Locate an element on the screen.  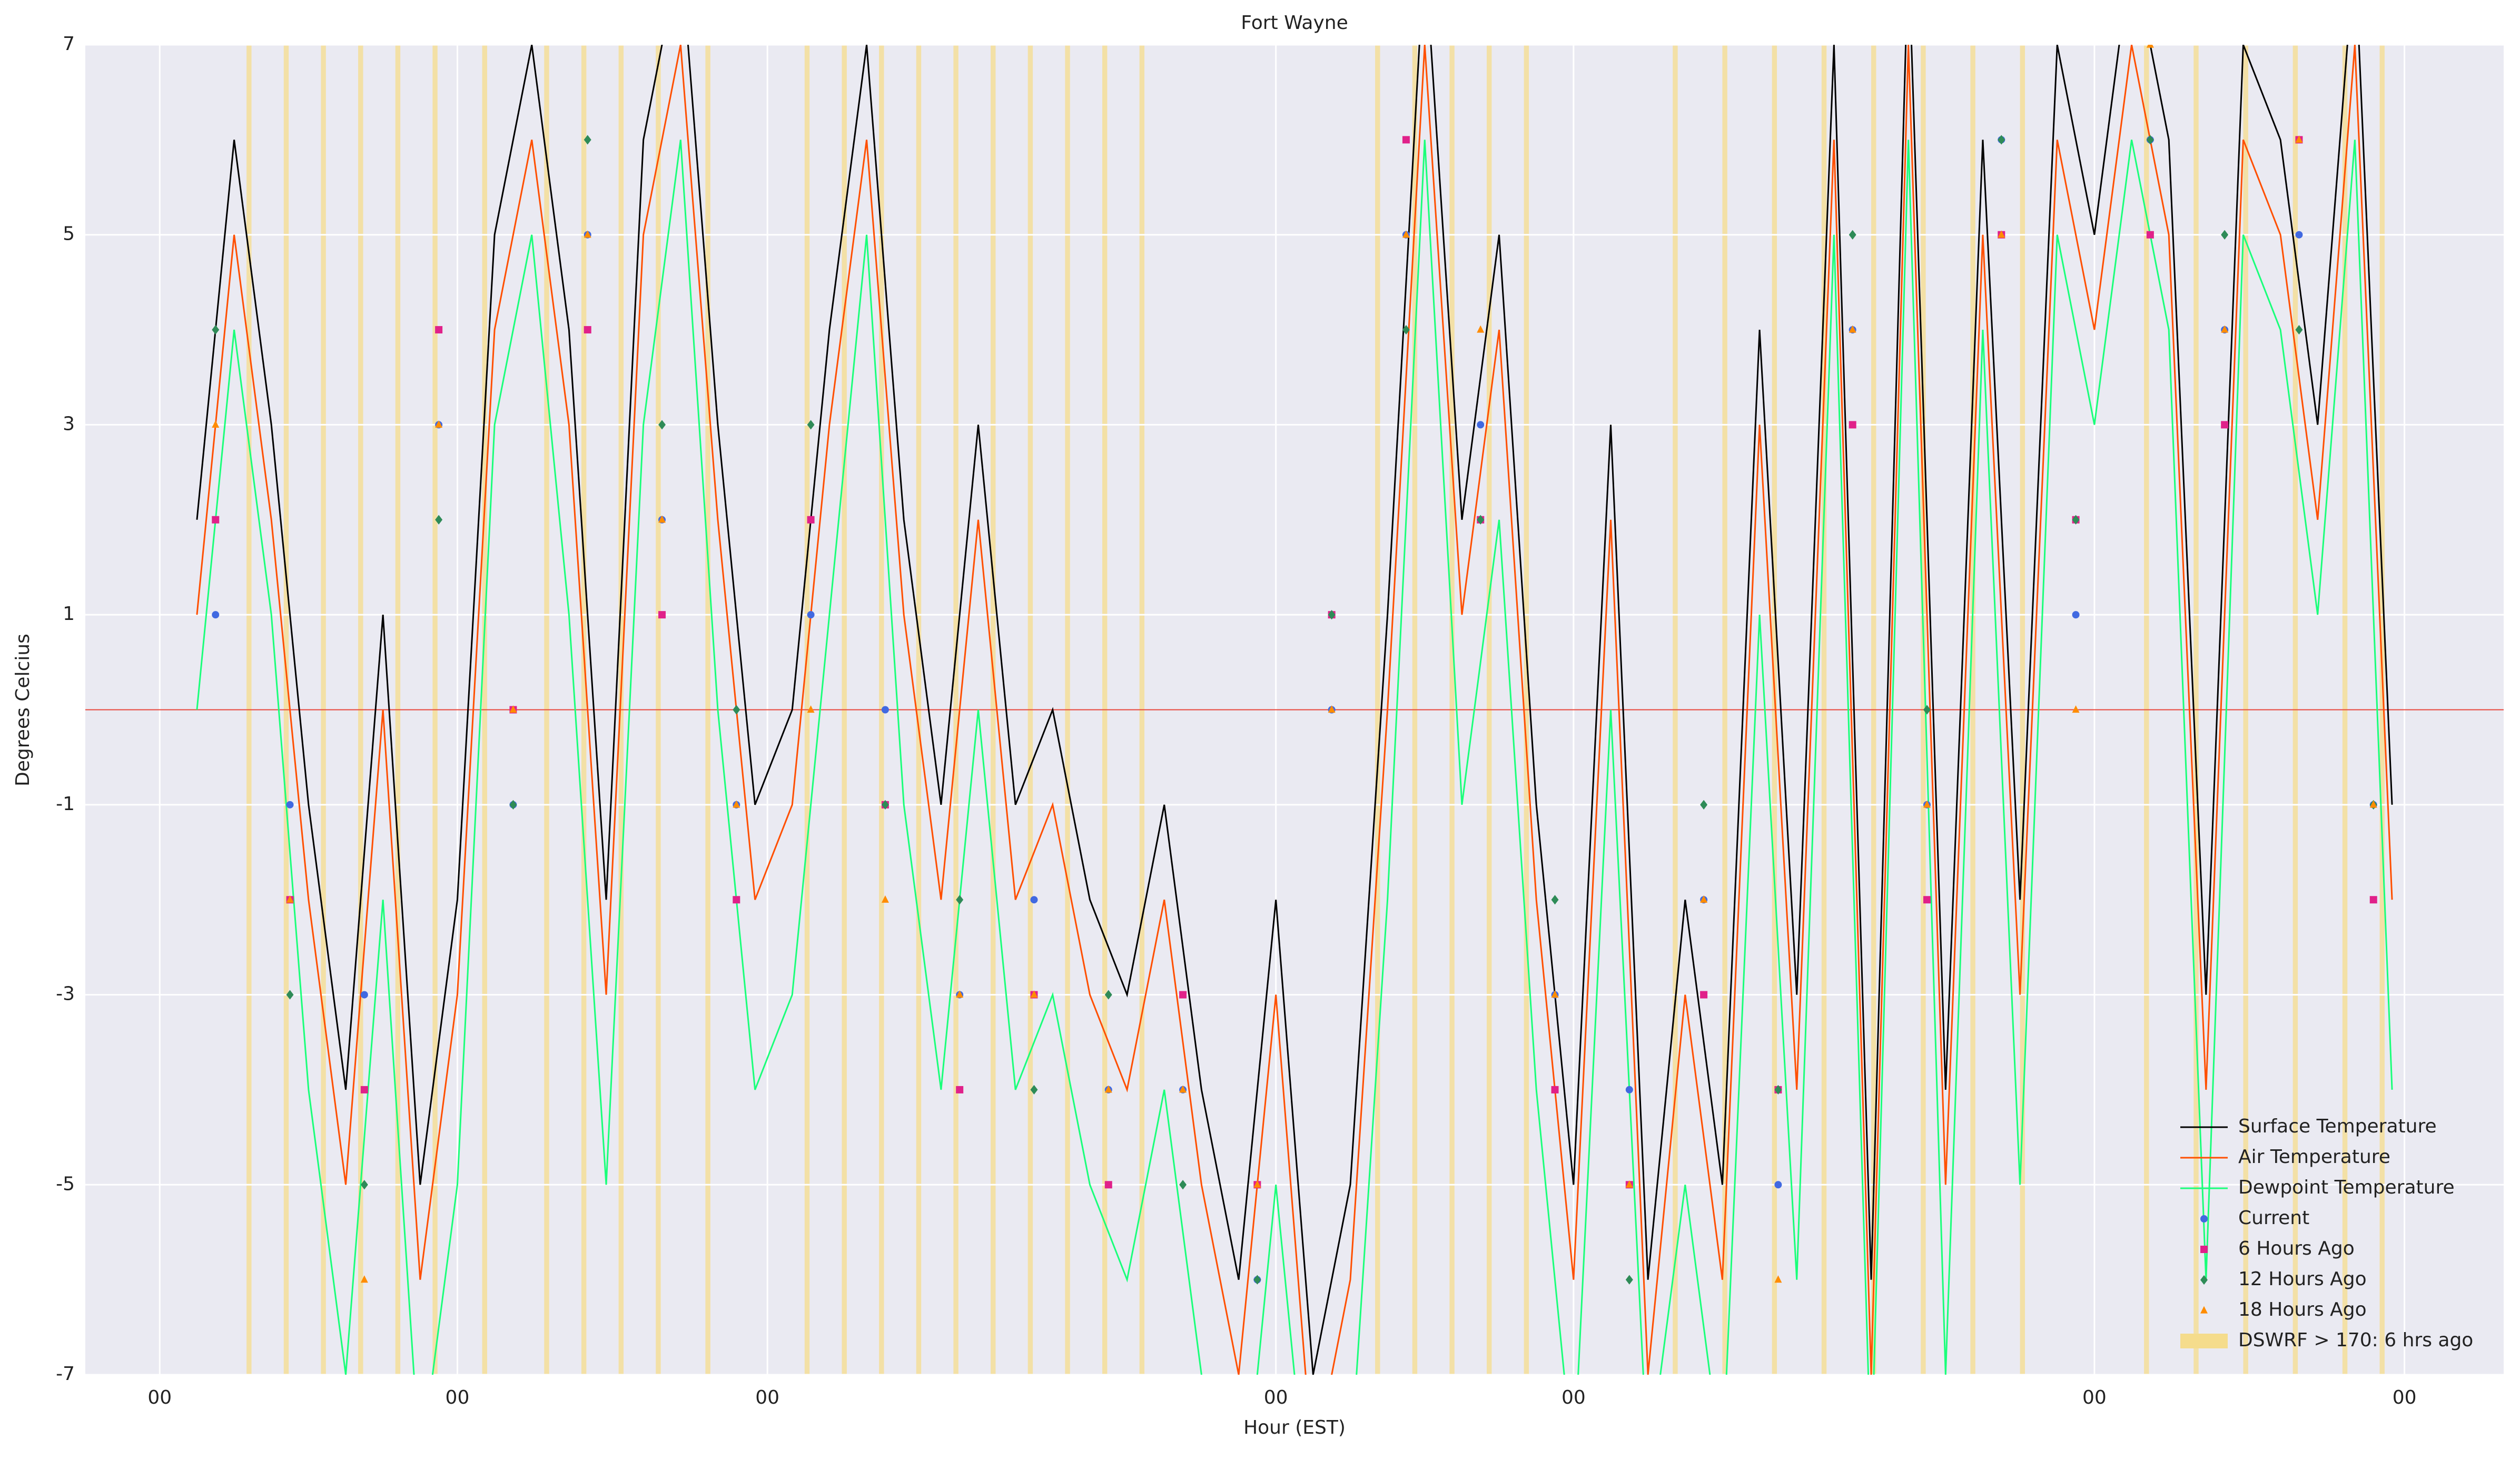
y-tick-label: 7 is located at coordinates (69, 44).